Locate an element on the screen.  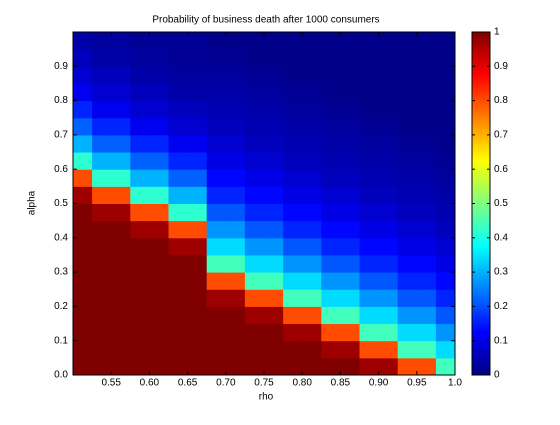
y-tick-label: 0.3 is located at coordinates (61, 272).